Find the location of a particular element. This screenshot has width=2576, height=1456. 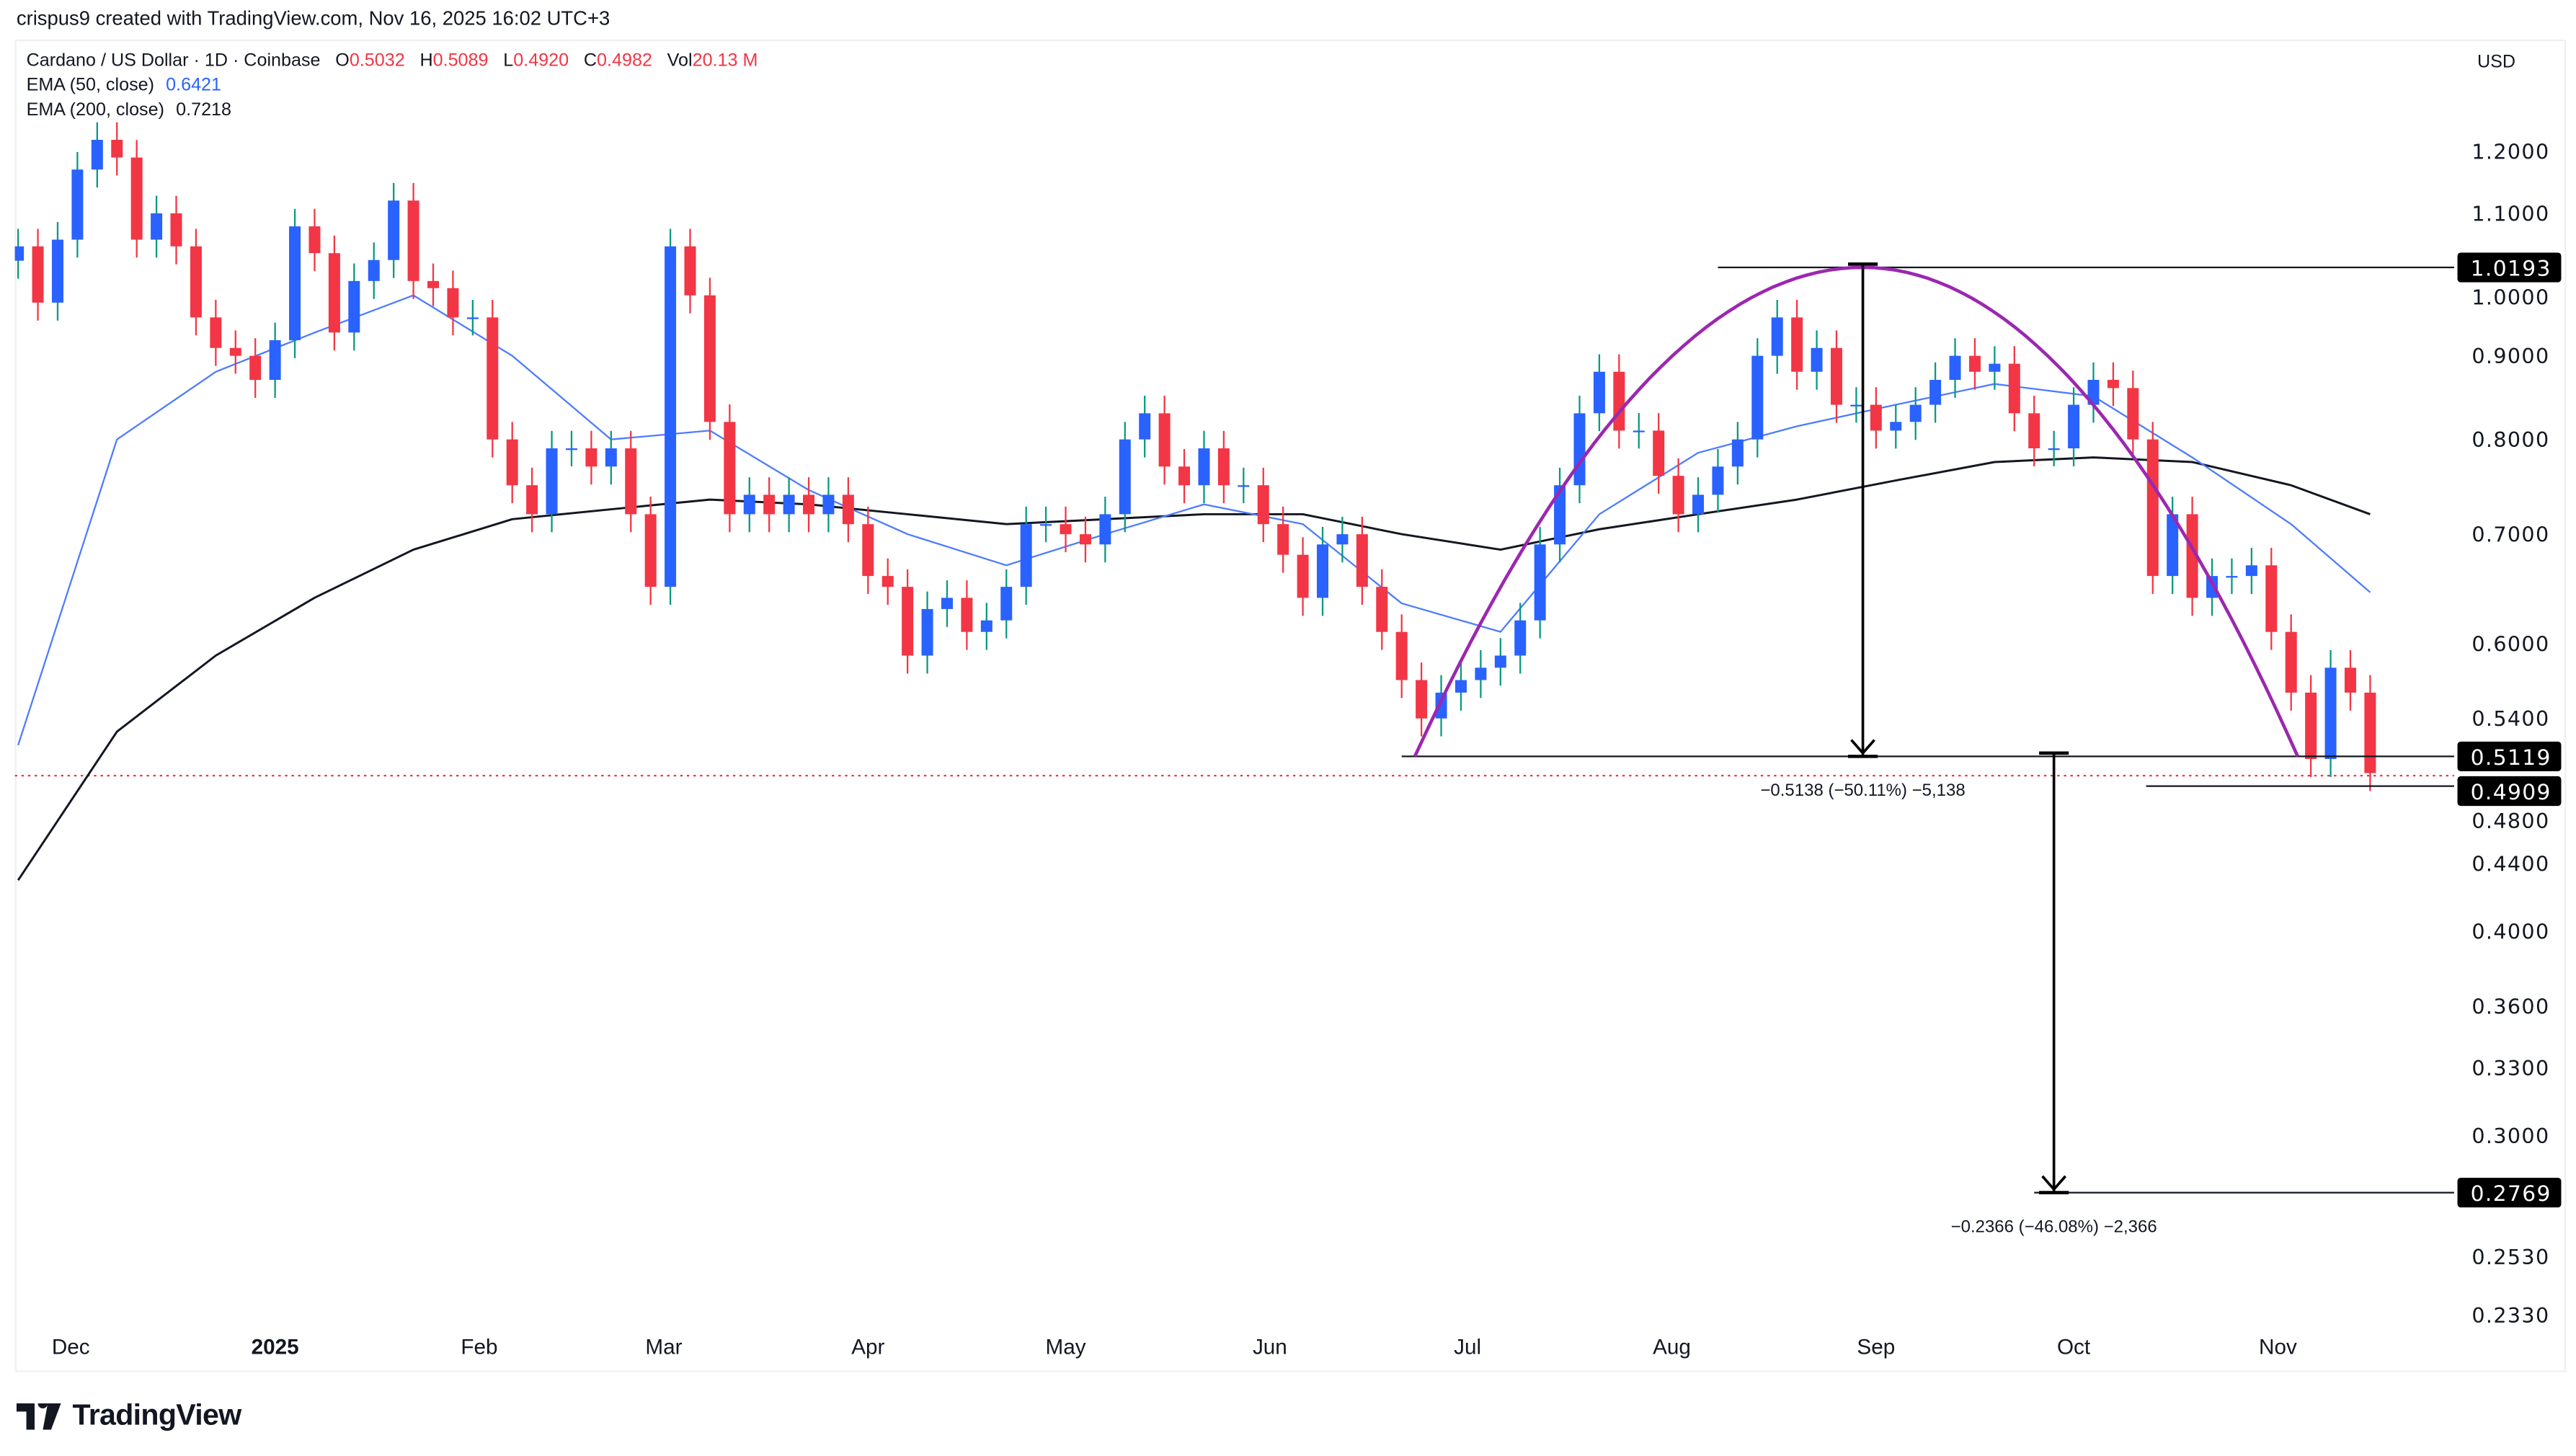

x-tick-label: Oct is located at coordinates (2074, 1347).